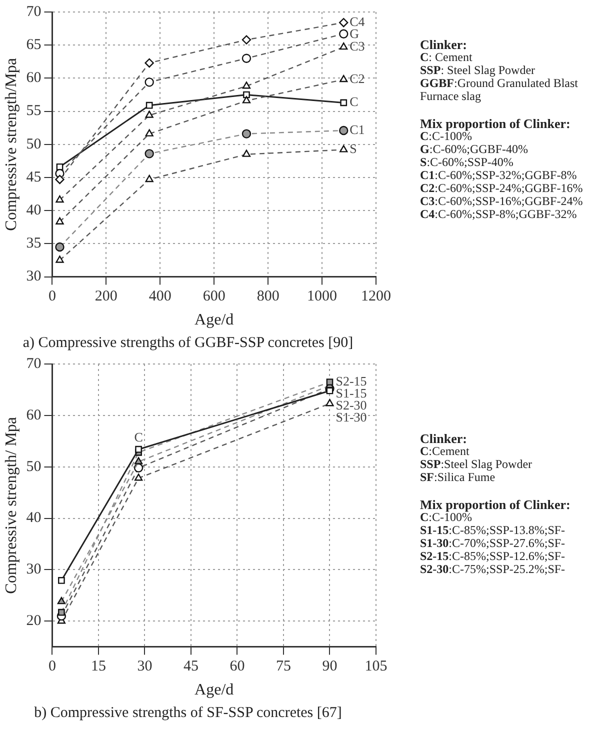 Image resolution: width=610 pixels, height=729 pixels. What do you see at coordinates (214, 296) in the screenshot?
I see `x-tick-label: 600` at bounding box center [214, 296].